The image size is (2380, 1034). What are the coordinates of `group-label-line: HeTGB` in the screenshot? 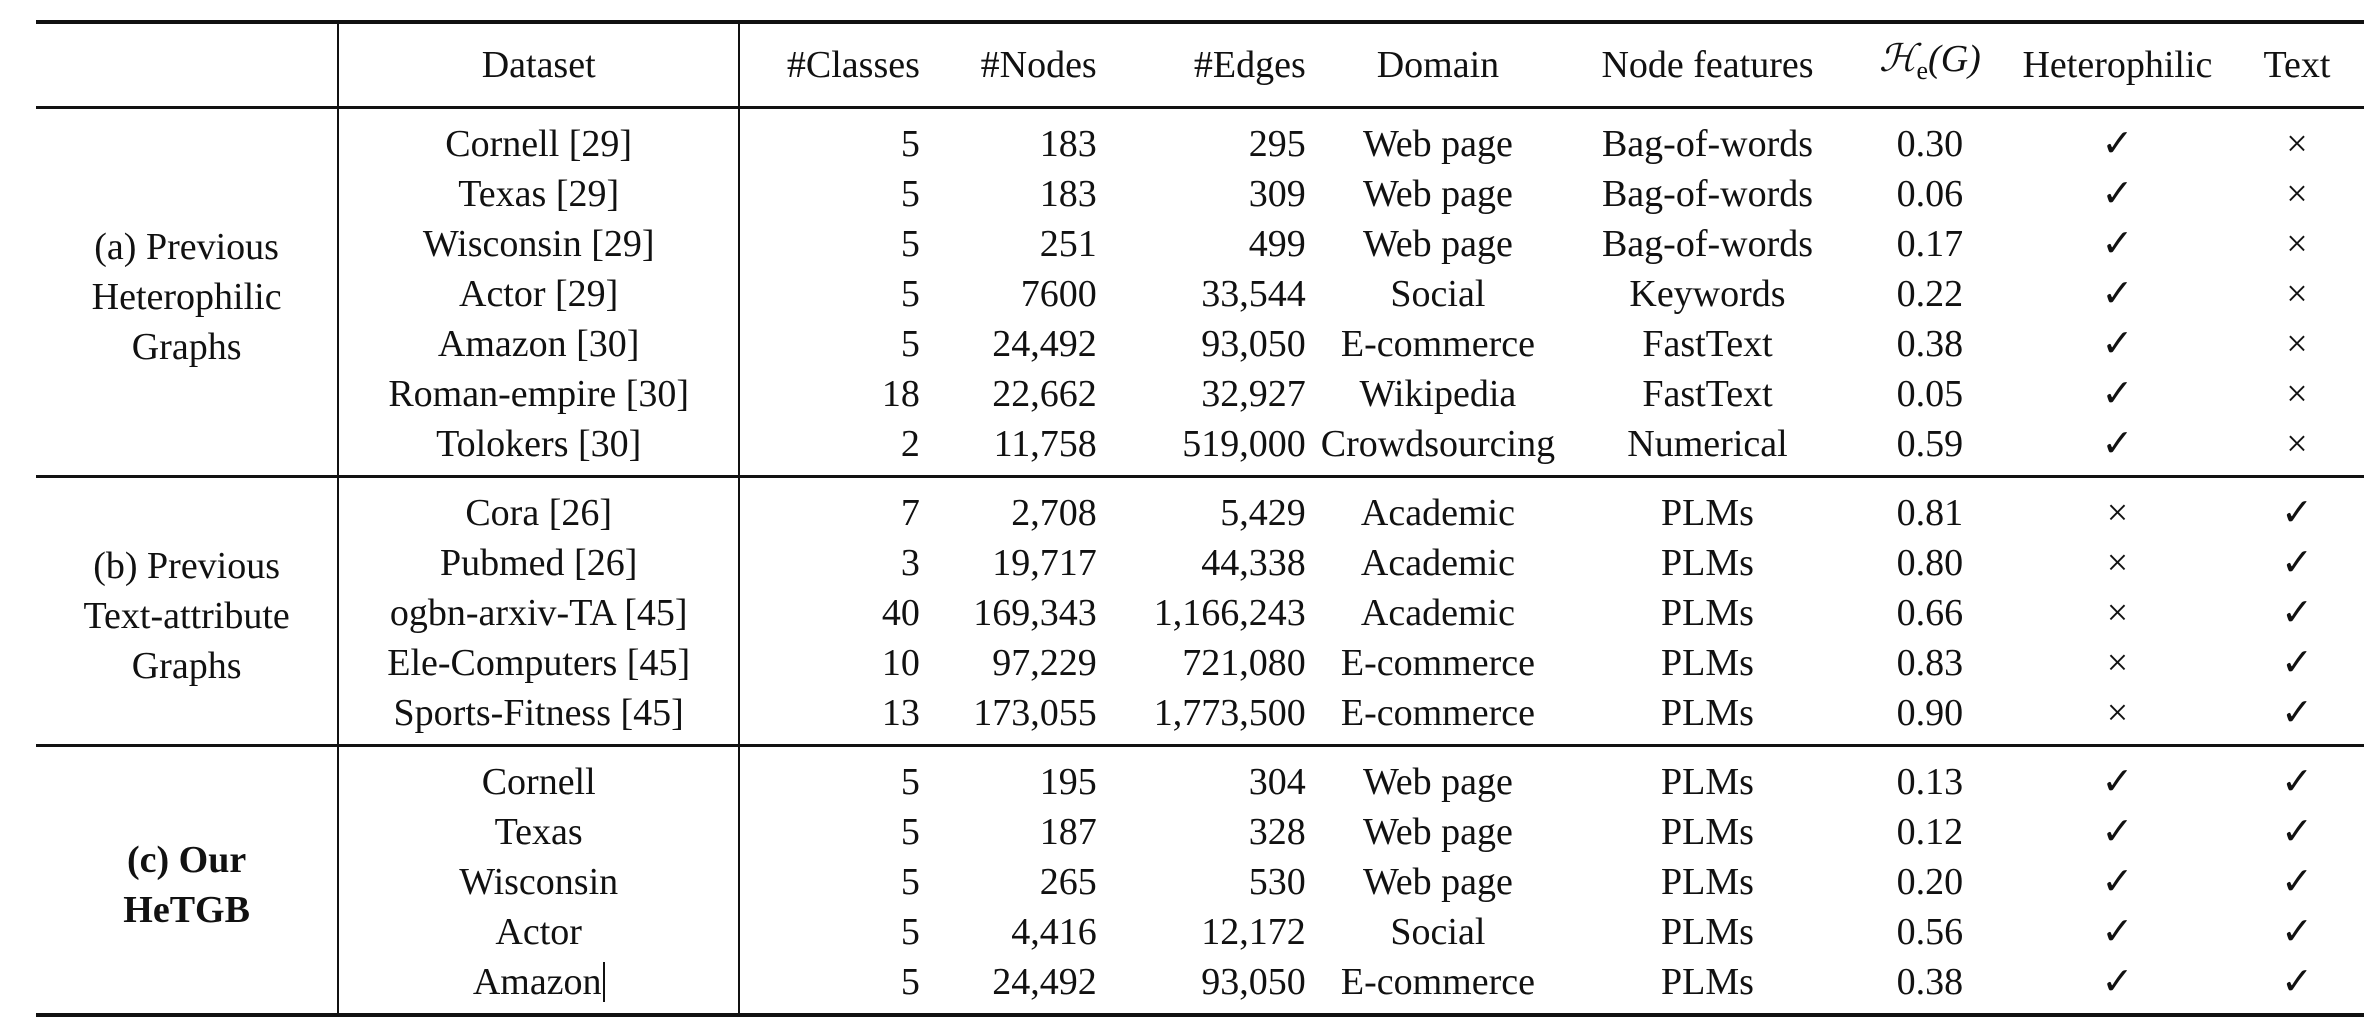 It's located at (186, 910).